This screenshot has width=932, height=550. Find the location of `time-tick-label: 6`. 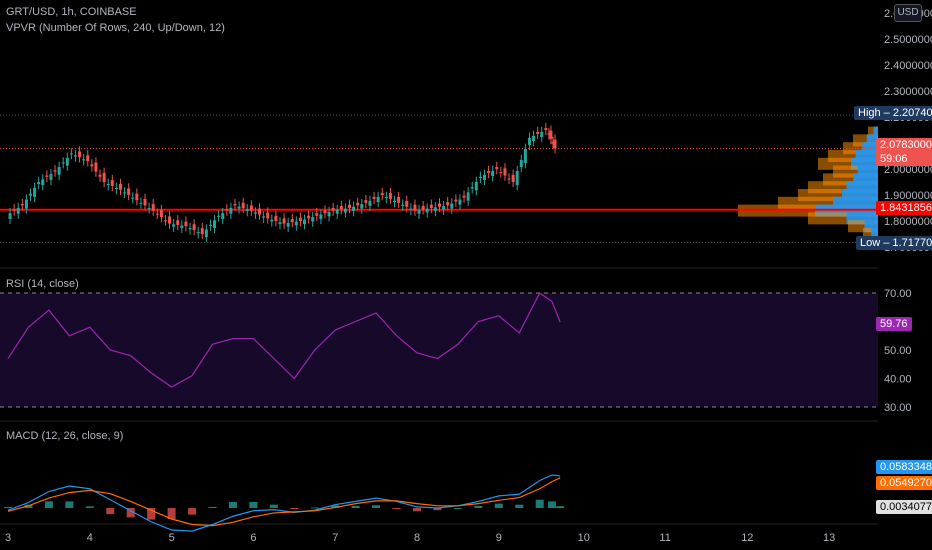

time-tick-label: 6 is located at coordinates (253, 538).